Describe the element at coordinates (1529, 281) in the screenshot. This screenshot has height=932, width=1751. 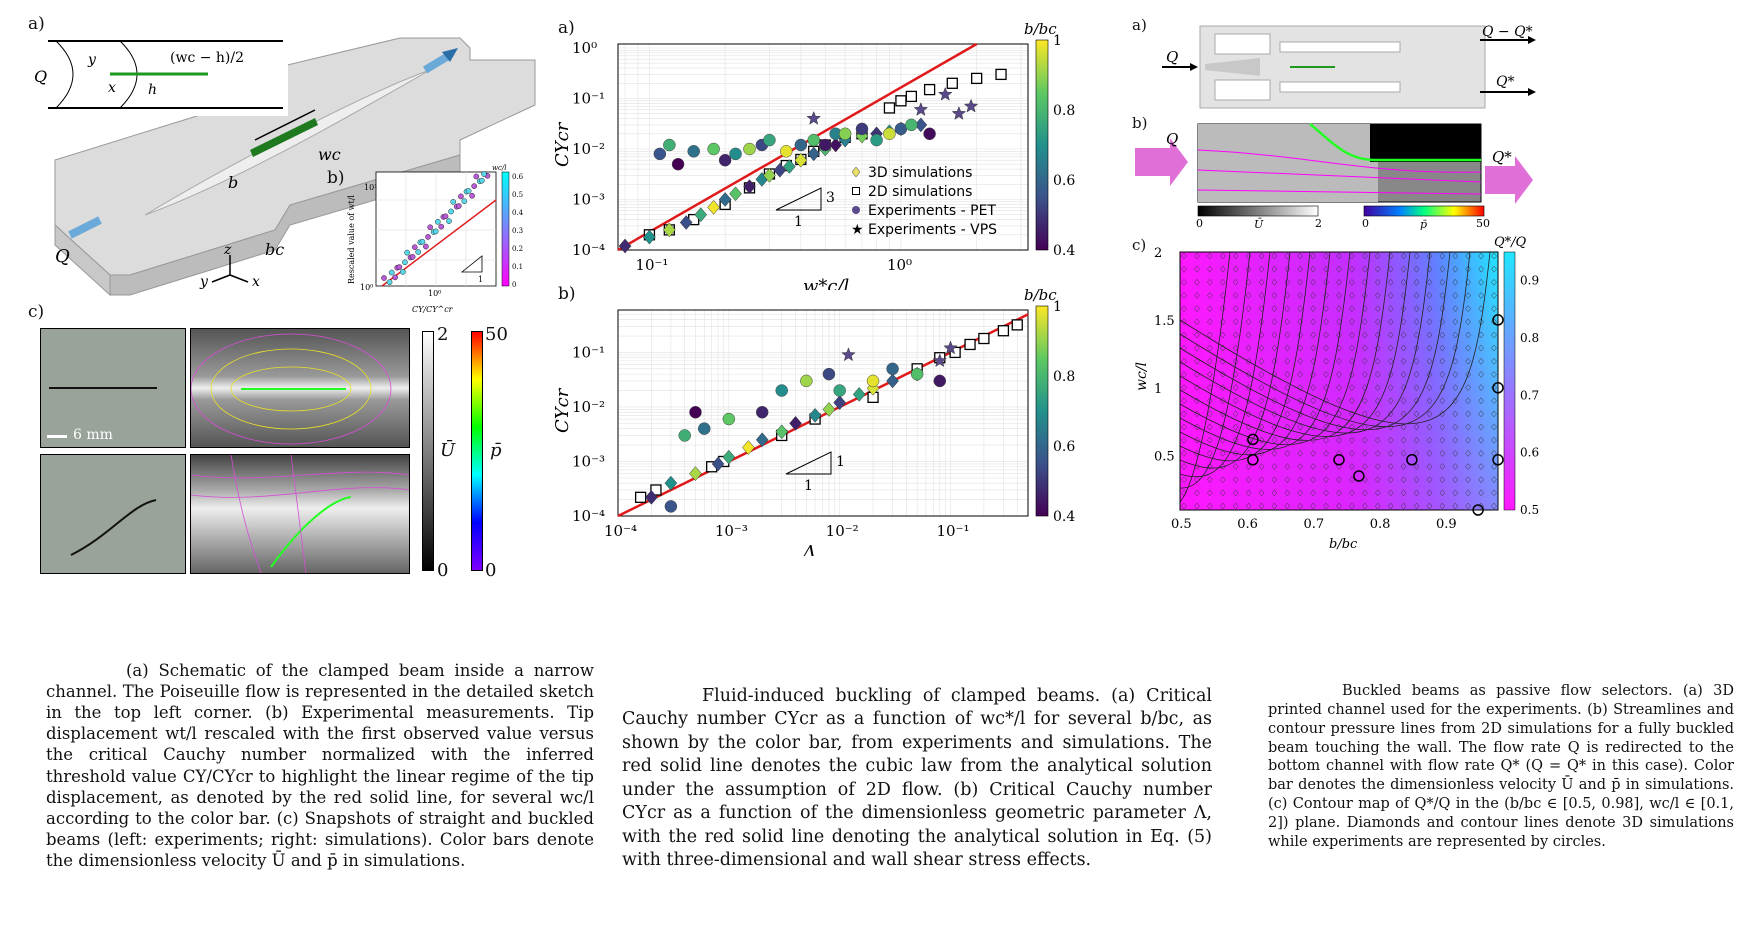
I see `colorbar-tick: 0.9` at that location.